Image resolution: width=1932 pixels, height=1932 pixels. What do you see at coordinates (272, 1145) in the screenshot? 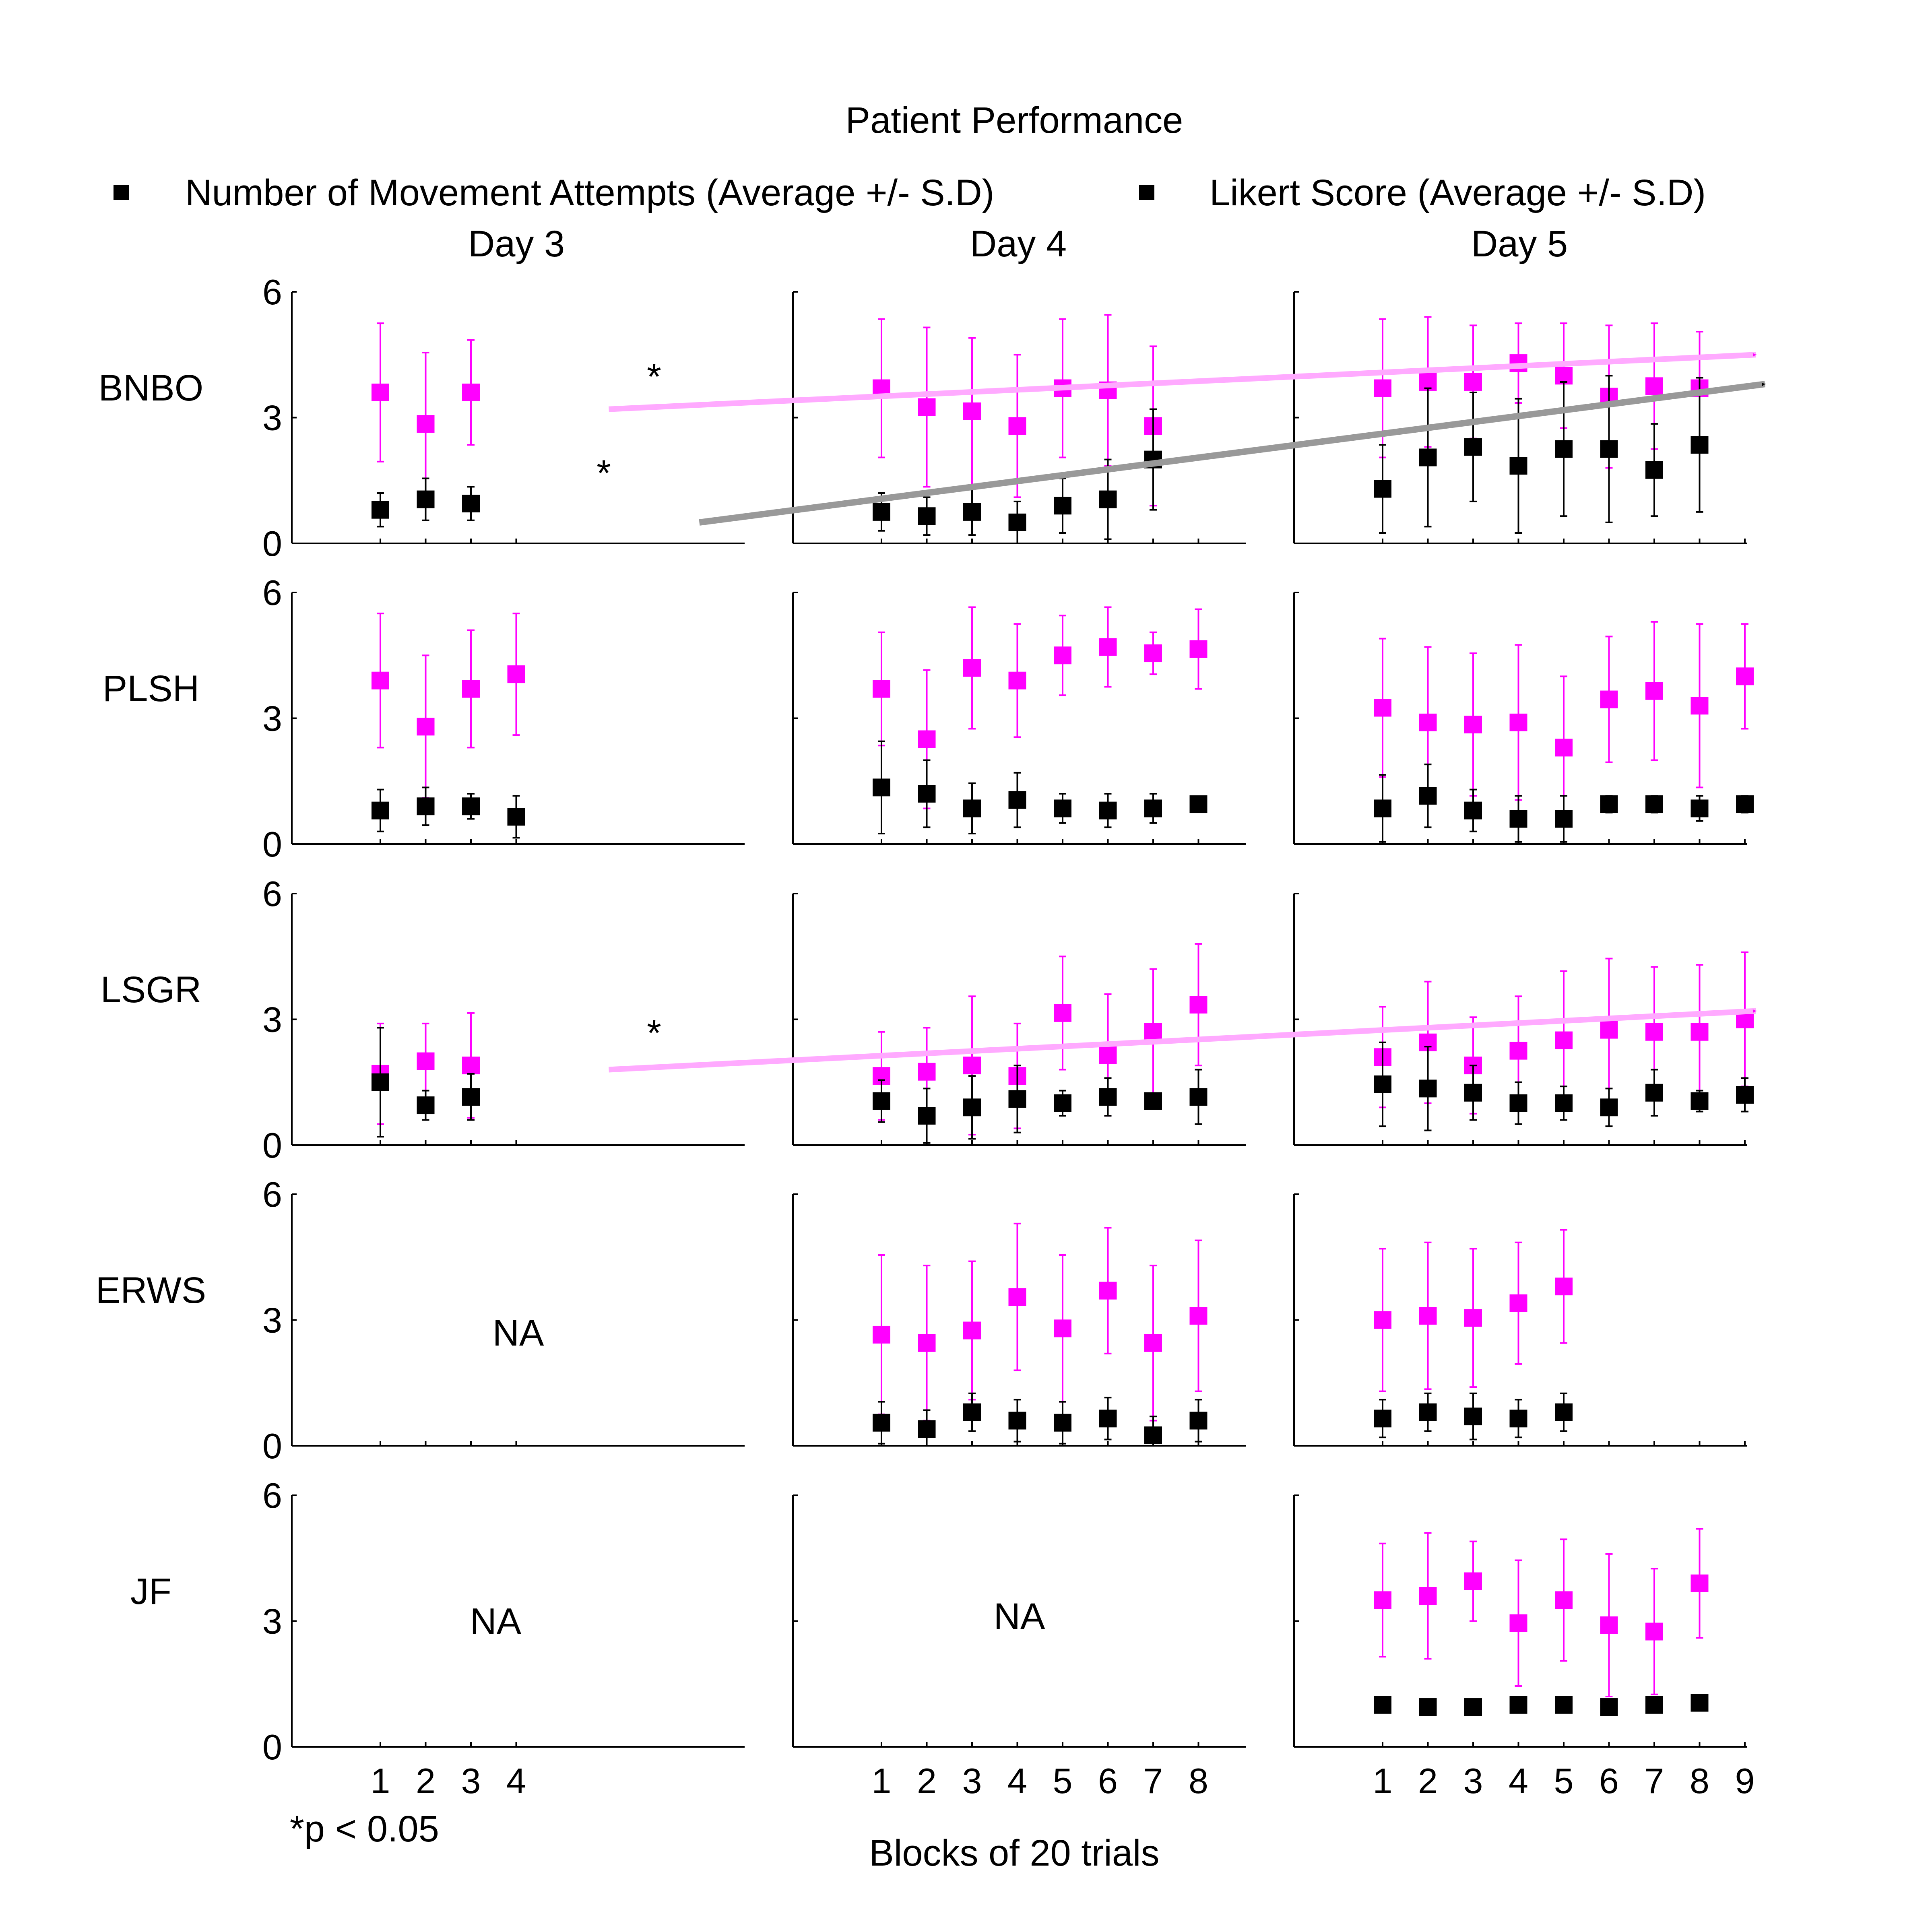
I see `y-tick-label: 0` at bounding box center [272, 1145].